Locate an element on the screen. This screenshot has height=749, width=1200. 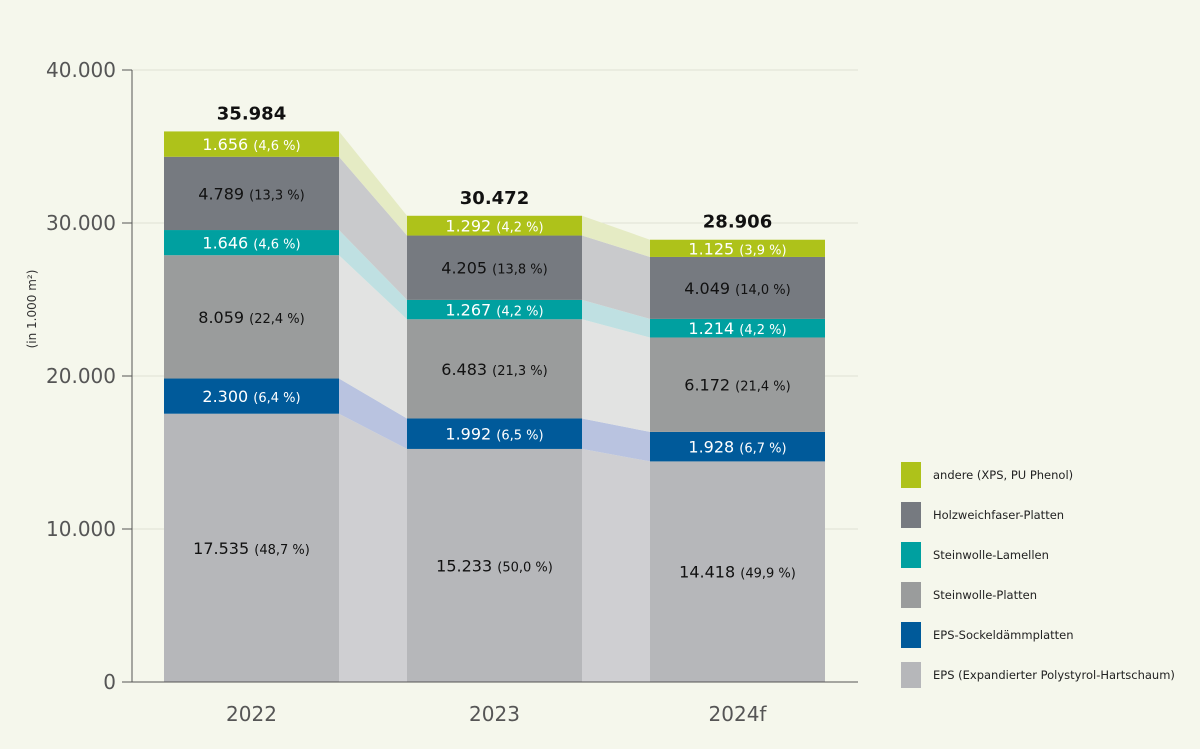
data-label: 4.789 (13,3 %) is located at coordinates (251, 193).